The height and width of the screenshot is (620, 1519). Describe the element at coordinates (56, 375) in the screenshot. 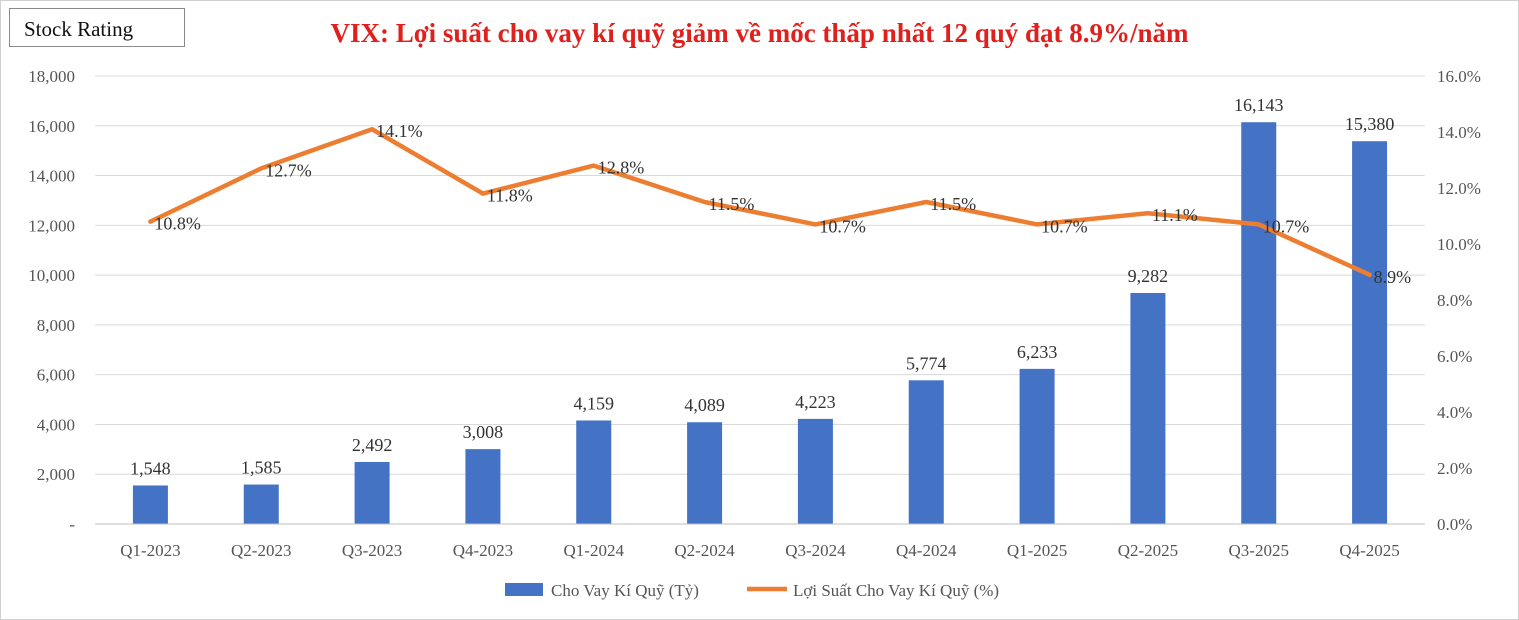

I see `y-left-tick-label: 6,000` at that location.